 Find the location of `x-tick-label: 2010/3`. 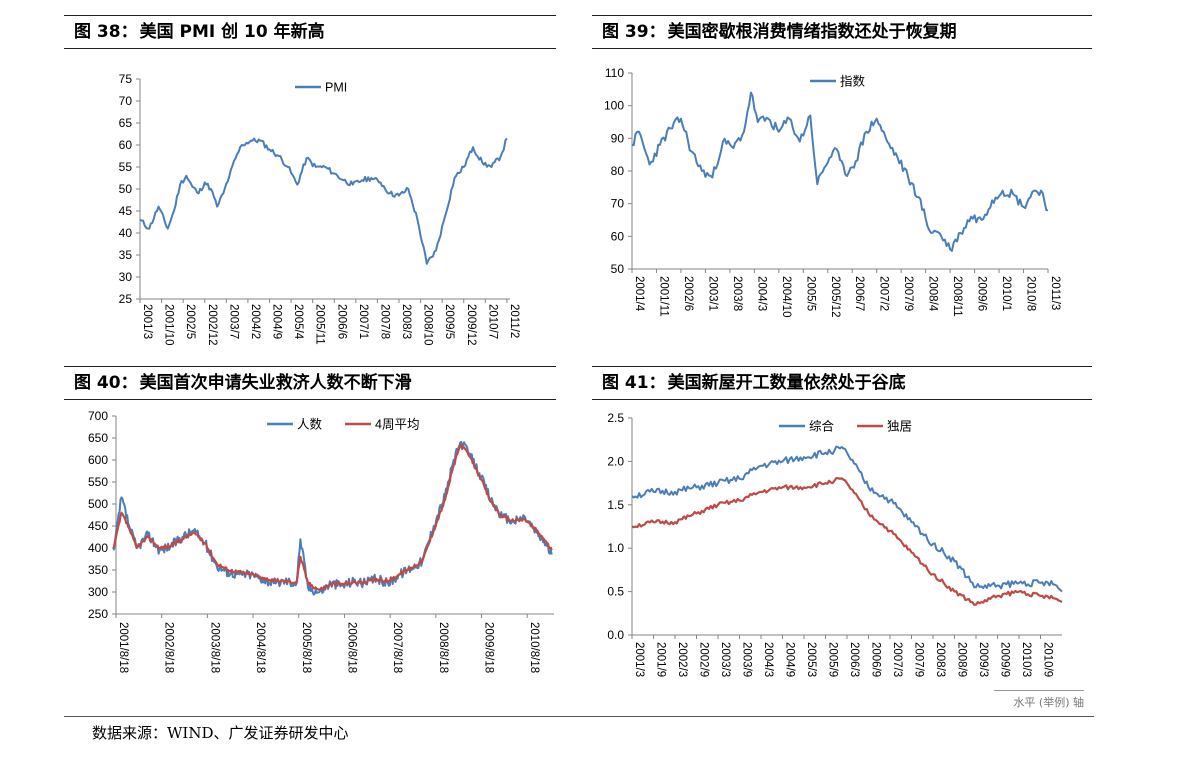

x-tick-label: 2010/3 is located at coordinates (1026, 659).